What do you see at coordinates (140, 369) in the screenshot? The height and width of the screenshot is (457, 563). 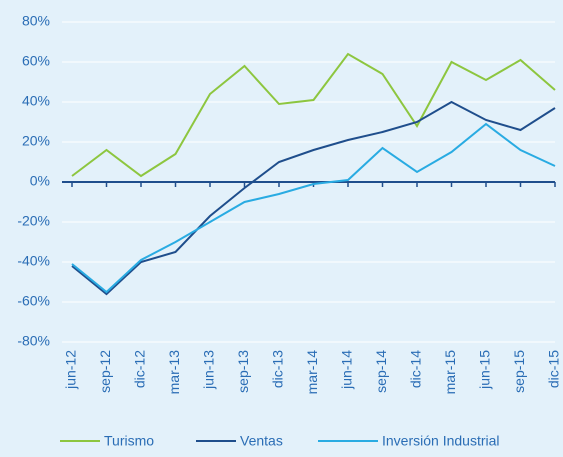 I see `x-tick-label: dic-12` at bounding box center [140, 369].